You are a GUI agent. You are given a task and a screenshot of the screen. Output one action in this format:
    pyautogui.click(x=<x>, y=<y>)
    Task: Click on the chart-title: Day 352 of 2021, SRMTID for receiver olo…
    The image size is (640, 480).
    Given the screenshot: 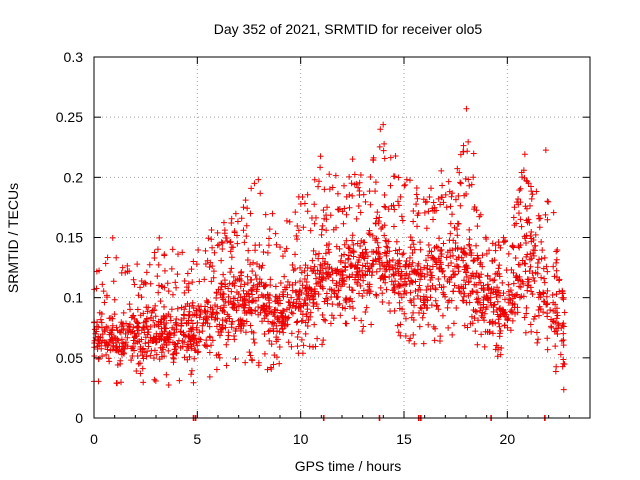 What is the action you would take?
    pyautogui.click(x=348, y=29)
    